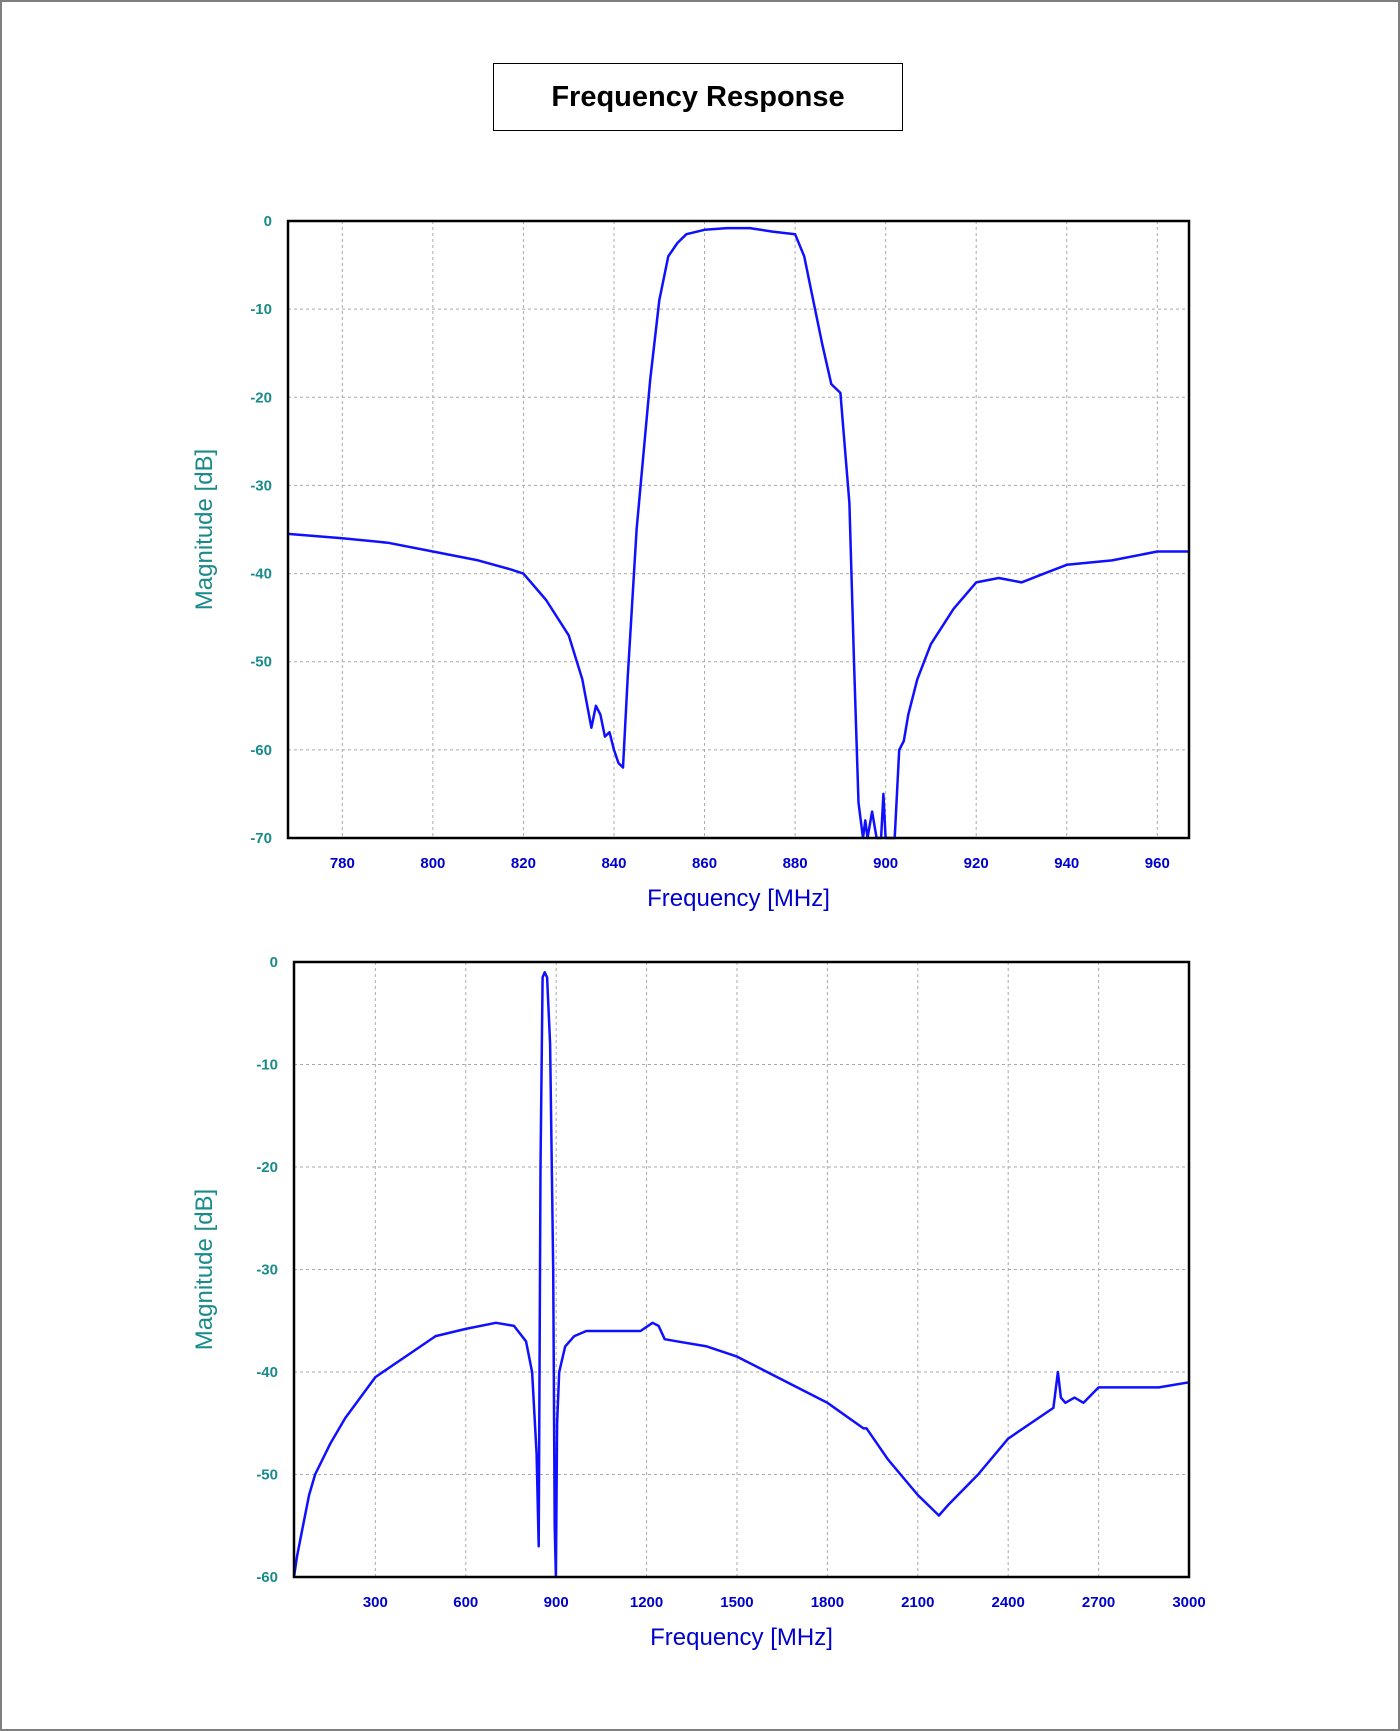 Image resolution: width=1400 pixels, height=1731 pixels. Describe the element at coordinates (523, 863) in the screenshot. I see `x-tick-label: 820` at that location.